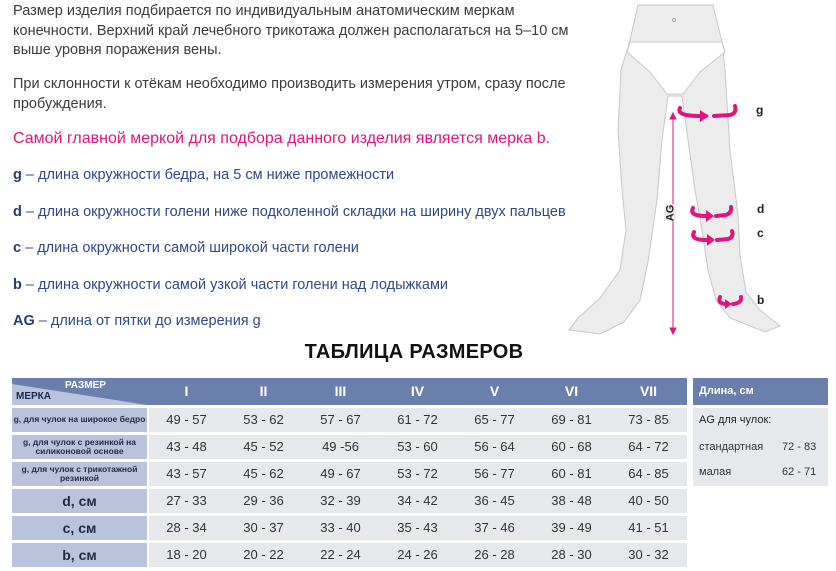 This screenshot has height=571, width=836. What do you see at coordinates (571, 527) in the screenshot?
I see `table-cell: 39 - 49` at bounding box center [571, 527].